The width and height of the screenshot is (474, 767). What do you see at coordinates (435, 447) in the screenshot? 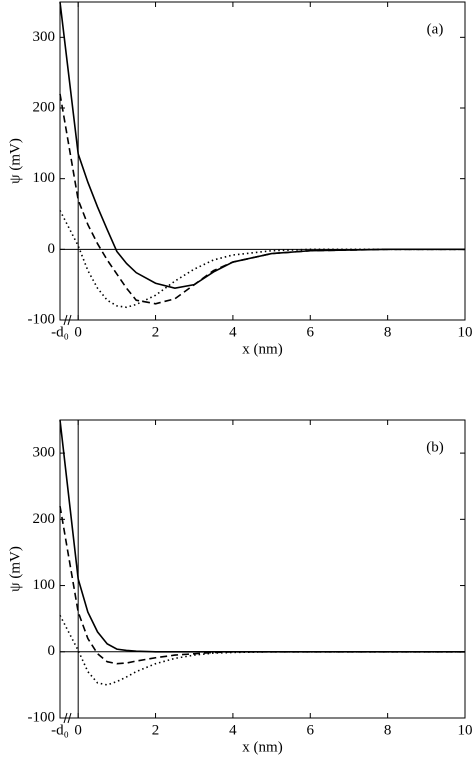
I see `panel-label: (b)` at bounding box center [435, 447].